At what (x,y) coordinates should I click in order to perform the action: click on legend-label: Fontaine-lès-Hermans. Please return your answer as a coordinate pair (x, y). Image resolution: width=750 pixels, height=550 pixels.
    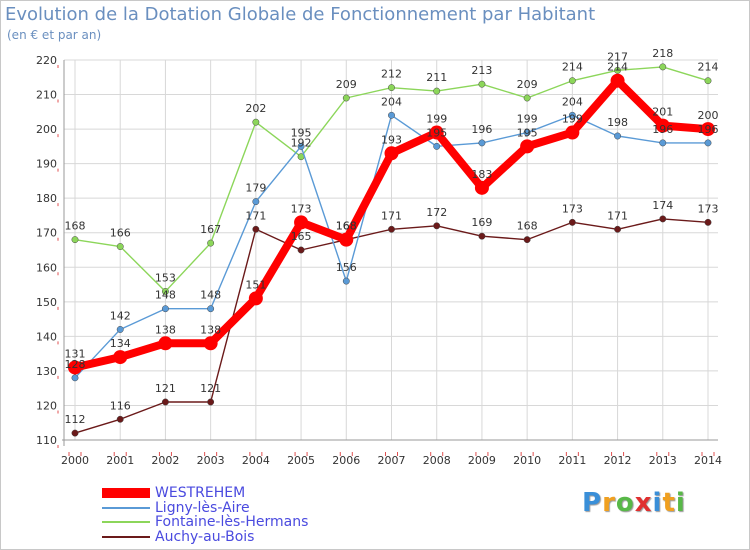
    Looking at the image, I should click on (232, 522).